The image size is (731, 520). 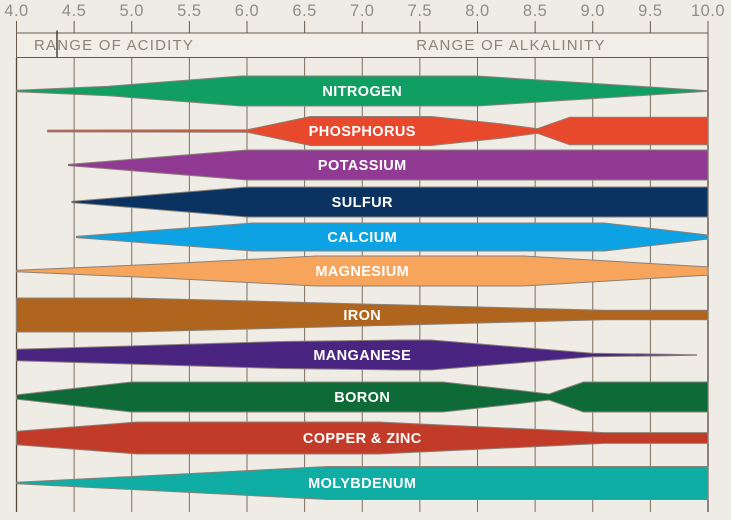 I want to click on axis-tick-label: 4.5, so click(x=74, y=11).